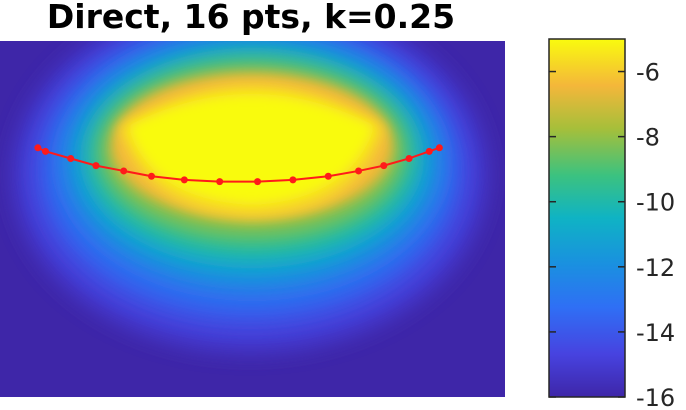  What do you see at coordinates (655, 268) in the screenshot?
I see `colorbar-tick-label: -12` at bounding box center [655, 268].